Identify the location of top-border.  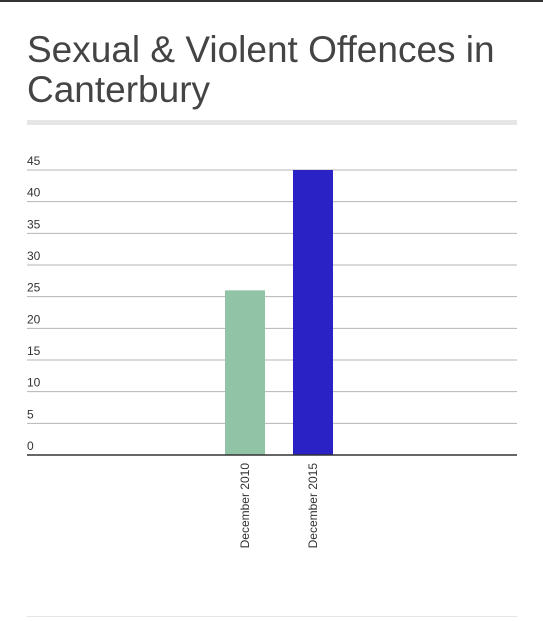
(271, 1).